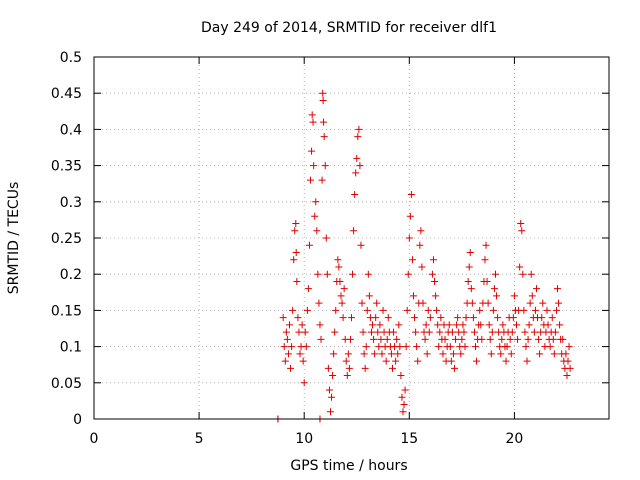  I want to click on y-tick-label: 0.5, so click(71, 58).